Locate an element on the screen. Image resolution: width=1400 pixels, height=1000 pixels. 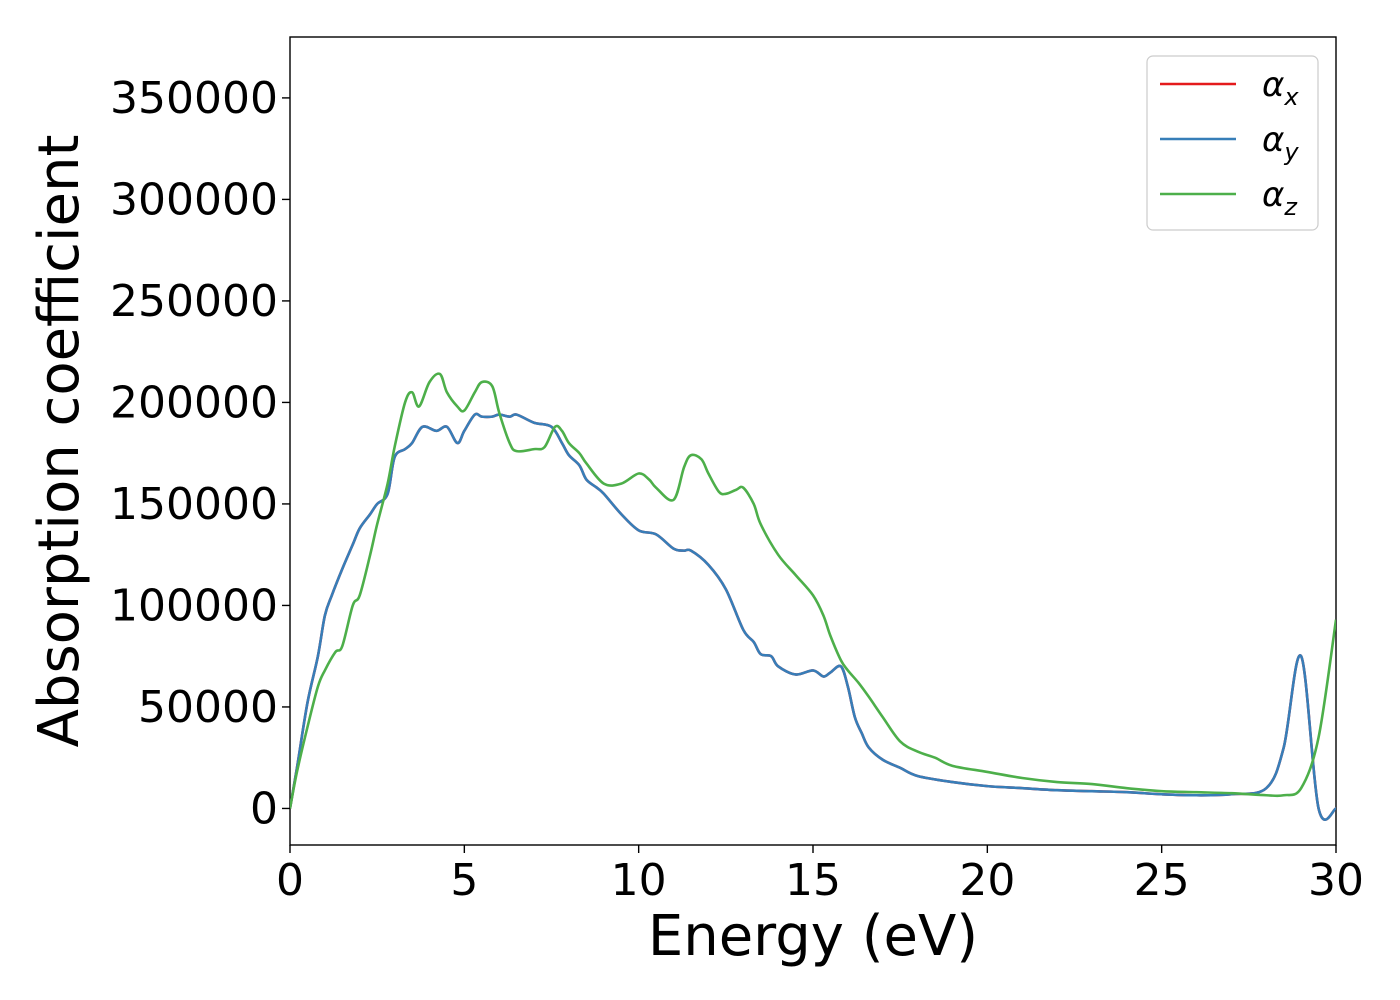
y-tick-label: 350000 is located at coordinates (194, 98).